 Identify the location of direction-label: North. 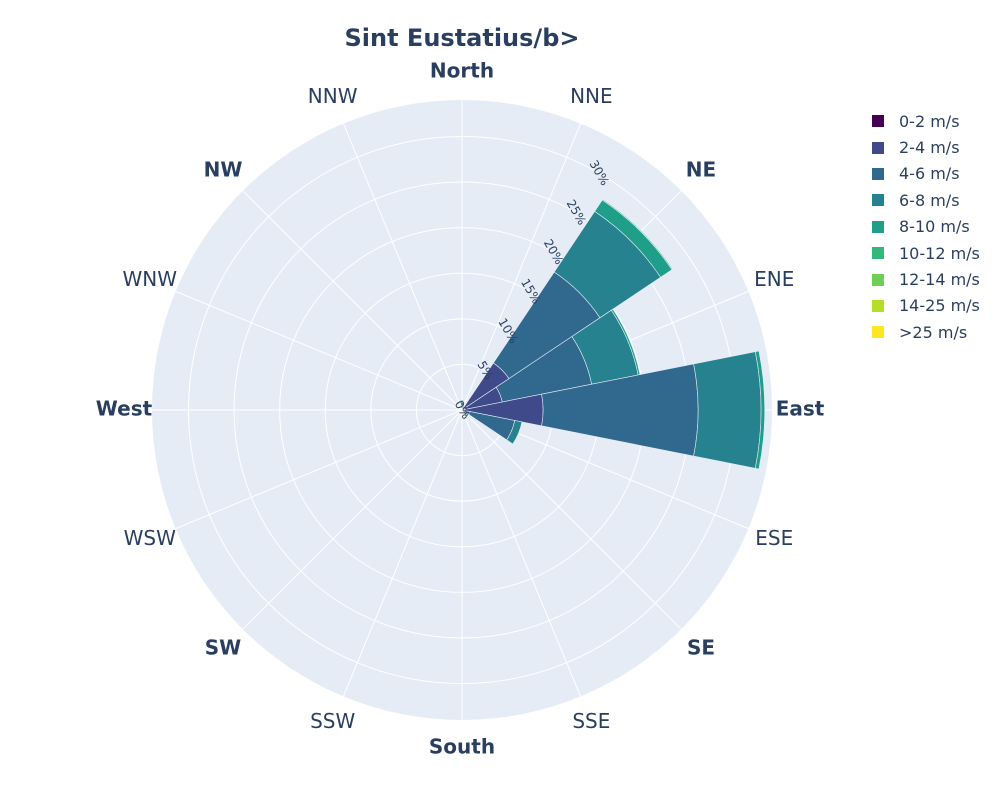
(462, 71).